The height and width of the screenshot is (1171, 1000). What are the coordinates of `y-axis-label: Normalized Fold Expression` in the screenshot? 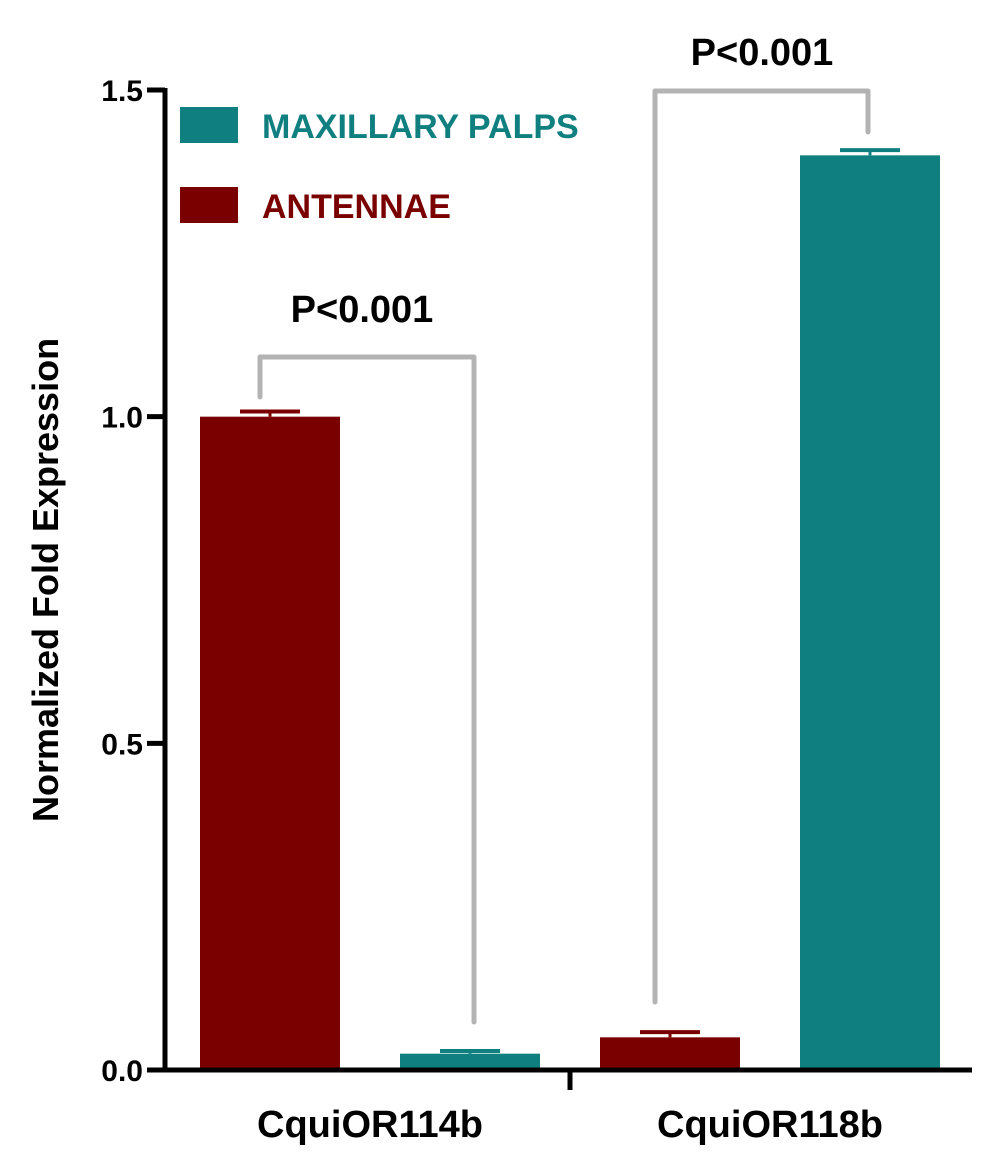 It's located at (45, 580).